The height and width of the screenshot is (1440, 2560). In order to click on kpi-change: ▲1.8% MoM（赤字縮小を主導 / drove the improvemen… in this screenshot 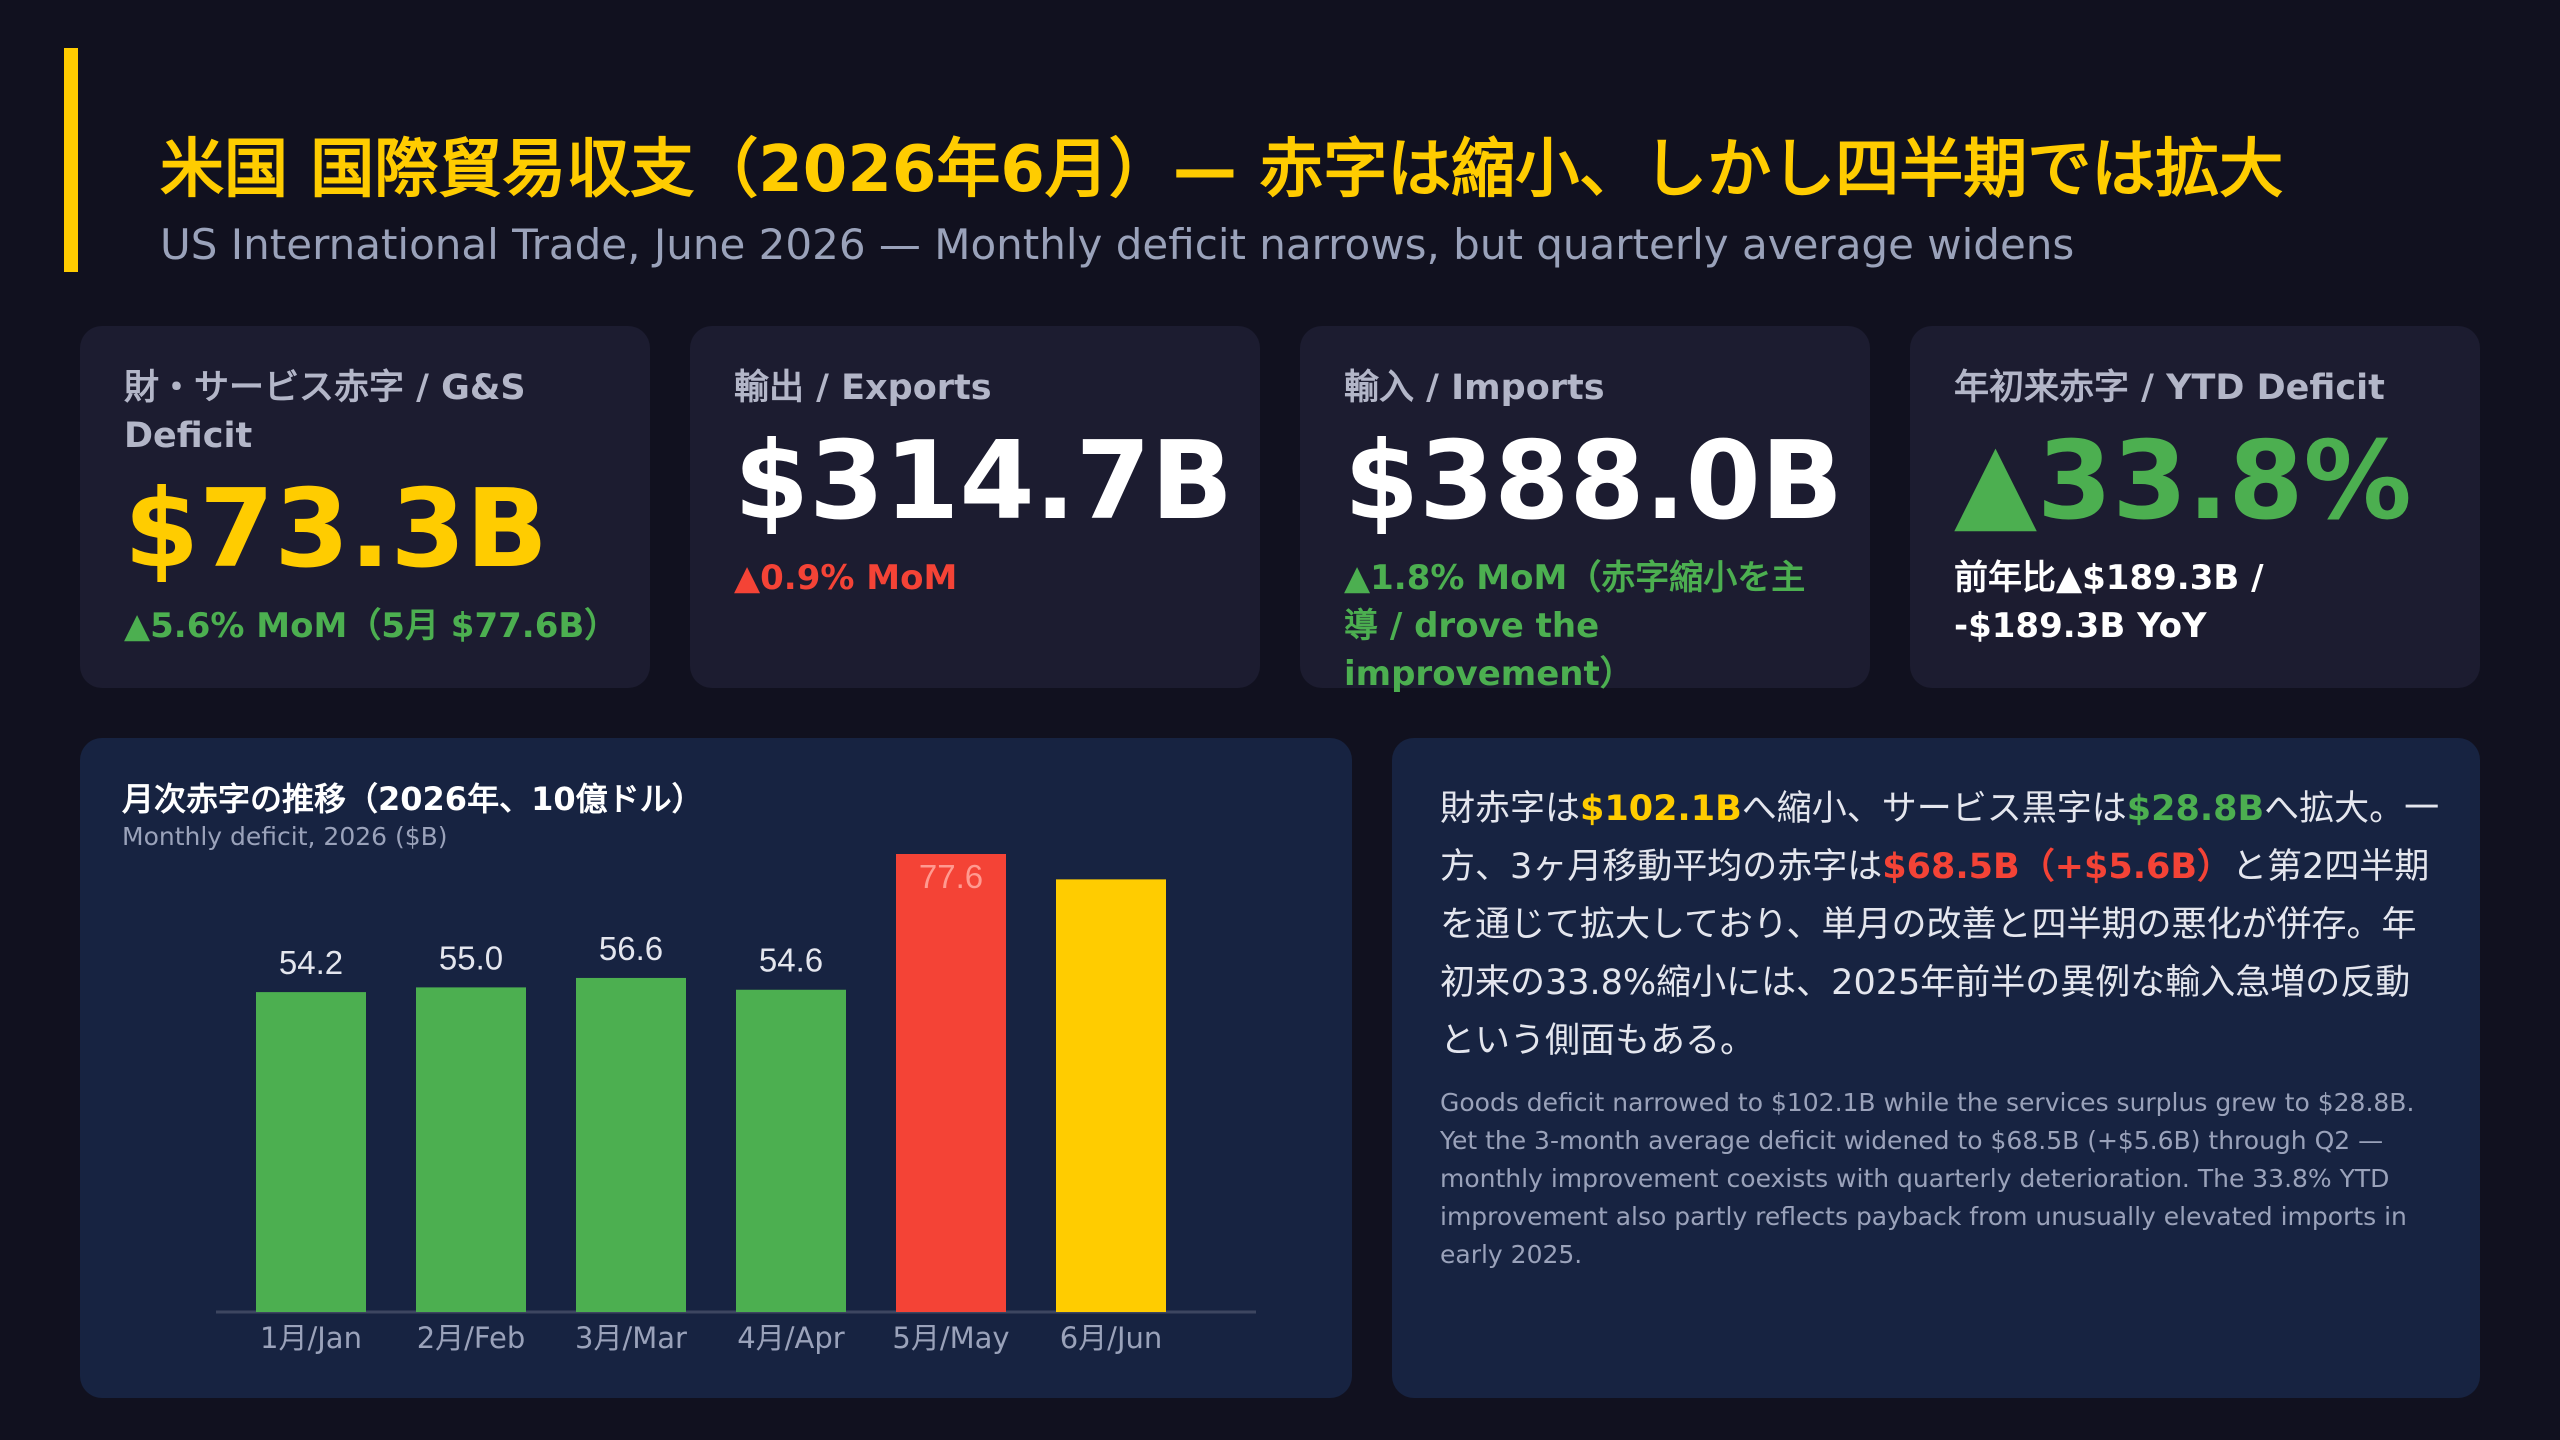, I will do `click(1575, 626)`.